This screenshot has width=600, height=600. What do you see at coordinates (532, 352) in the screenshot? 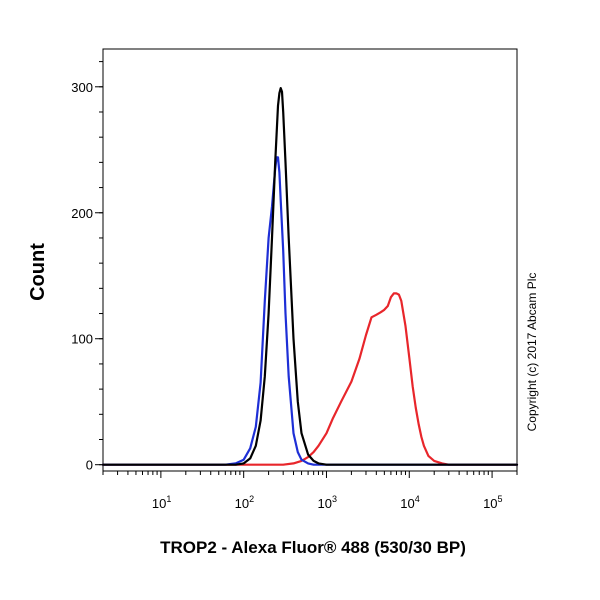
I see `copyright-annotation: Copyright (c) 2017 Abcam Plc` at bounding box center [532, 352].